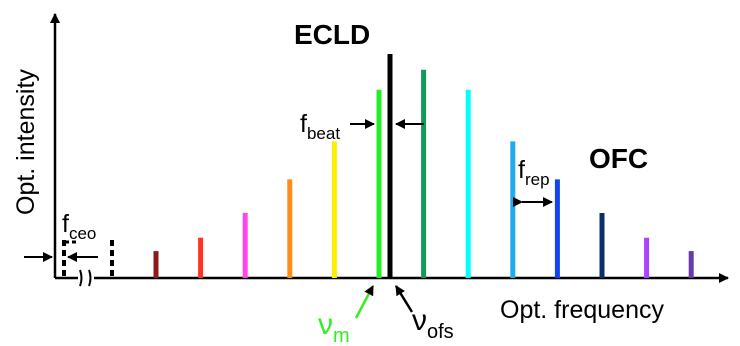 Image resolution: width=740 pixels, height=346 pixels. Describe the element at coordinates (82, 233) in the screenshot. I see `f-ceo-subscript: ceo` at that location.